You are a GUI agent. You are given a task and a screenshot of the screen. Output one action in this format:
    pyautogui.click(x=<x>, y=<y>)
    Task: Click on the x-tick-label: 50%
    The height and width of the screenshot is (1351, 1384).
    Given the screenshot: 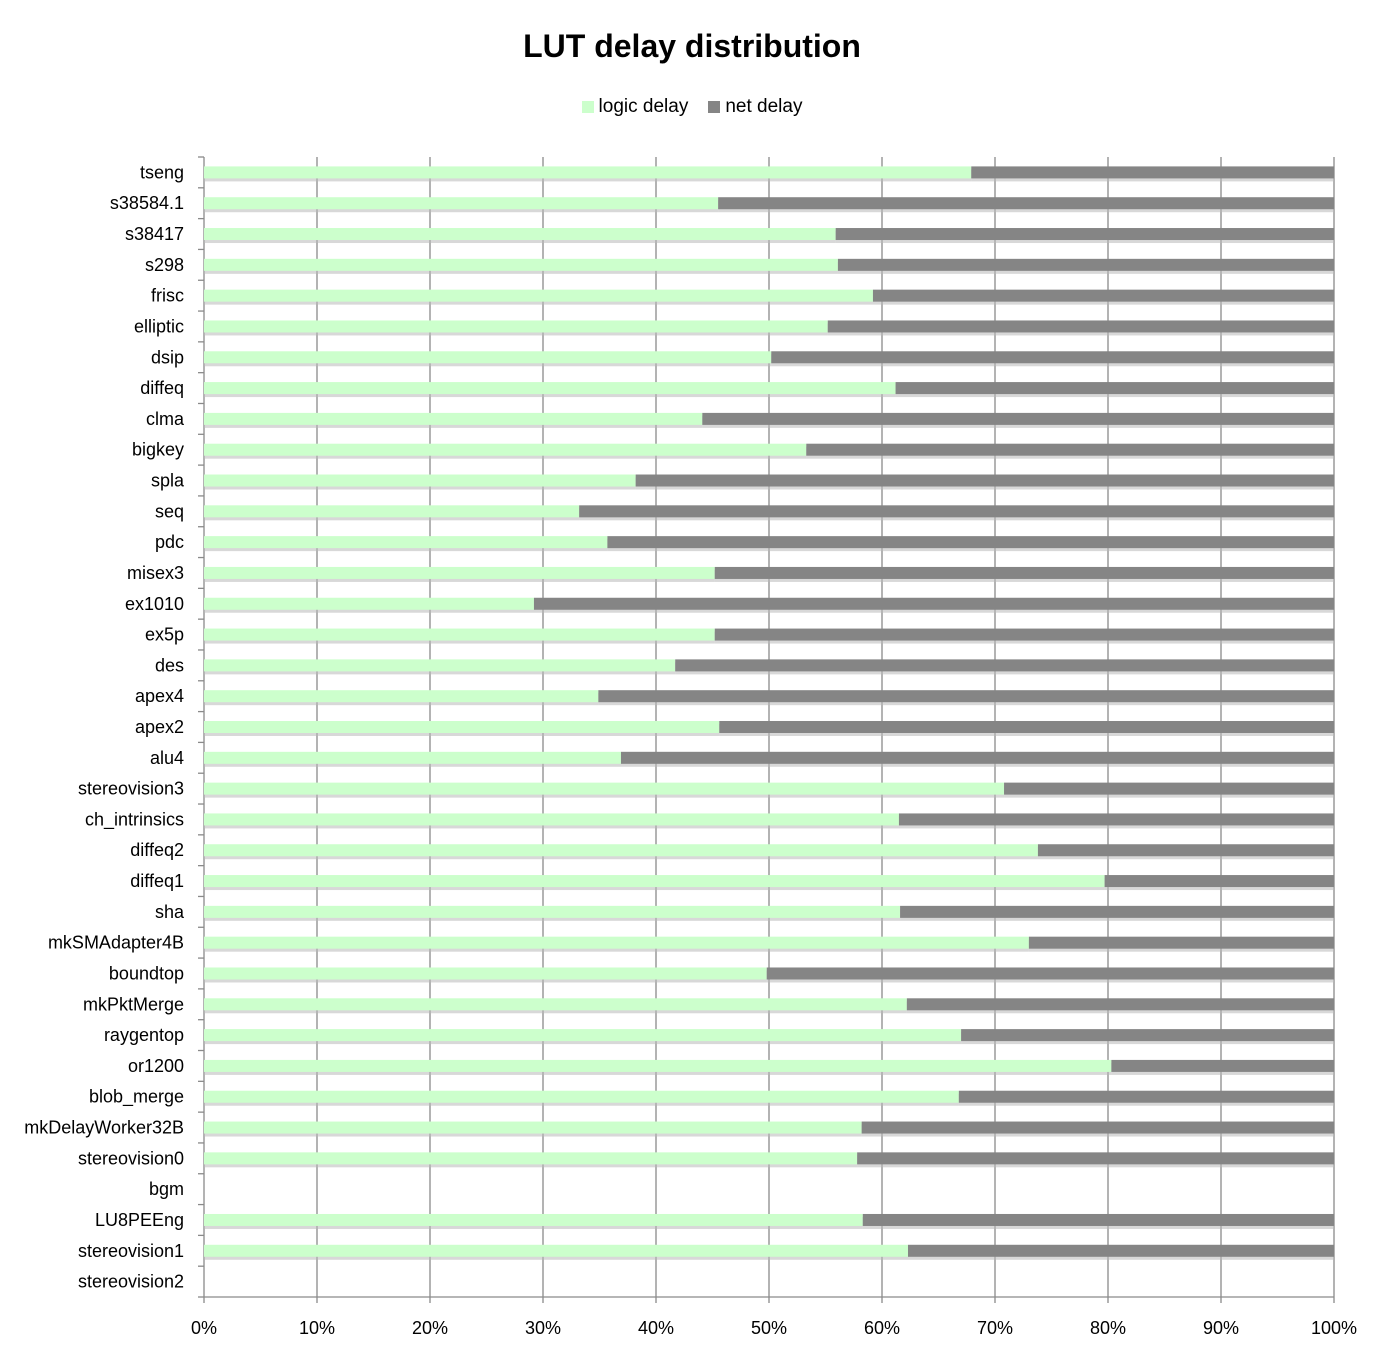 What is the action you would take?
    pyautogui.click(x=769, y=1328)
    